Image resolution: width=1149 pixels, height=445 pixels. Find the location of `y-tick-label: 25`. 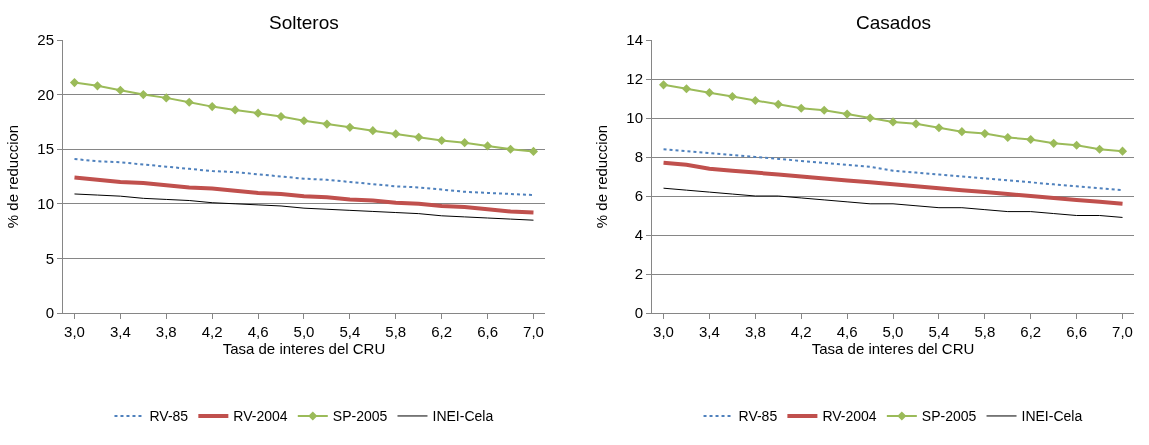

y-tick-label: 25 is located at coordinates (45, 40).